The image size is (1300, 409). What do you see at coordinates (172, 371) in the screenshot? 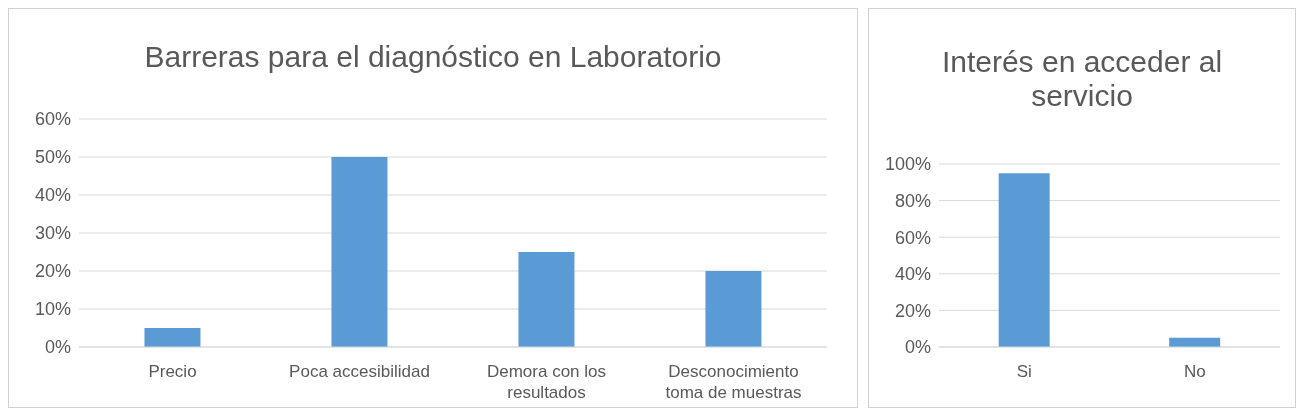
I see `x-tick-label: Precio` at bounding box center [172, 371].